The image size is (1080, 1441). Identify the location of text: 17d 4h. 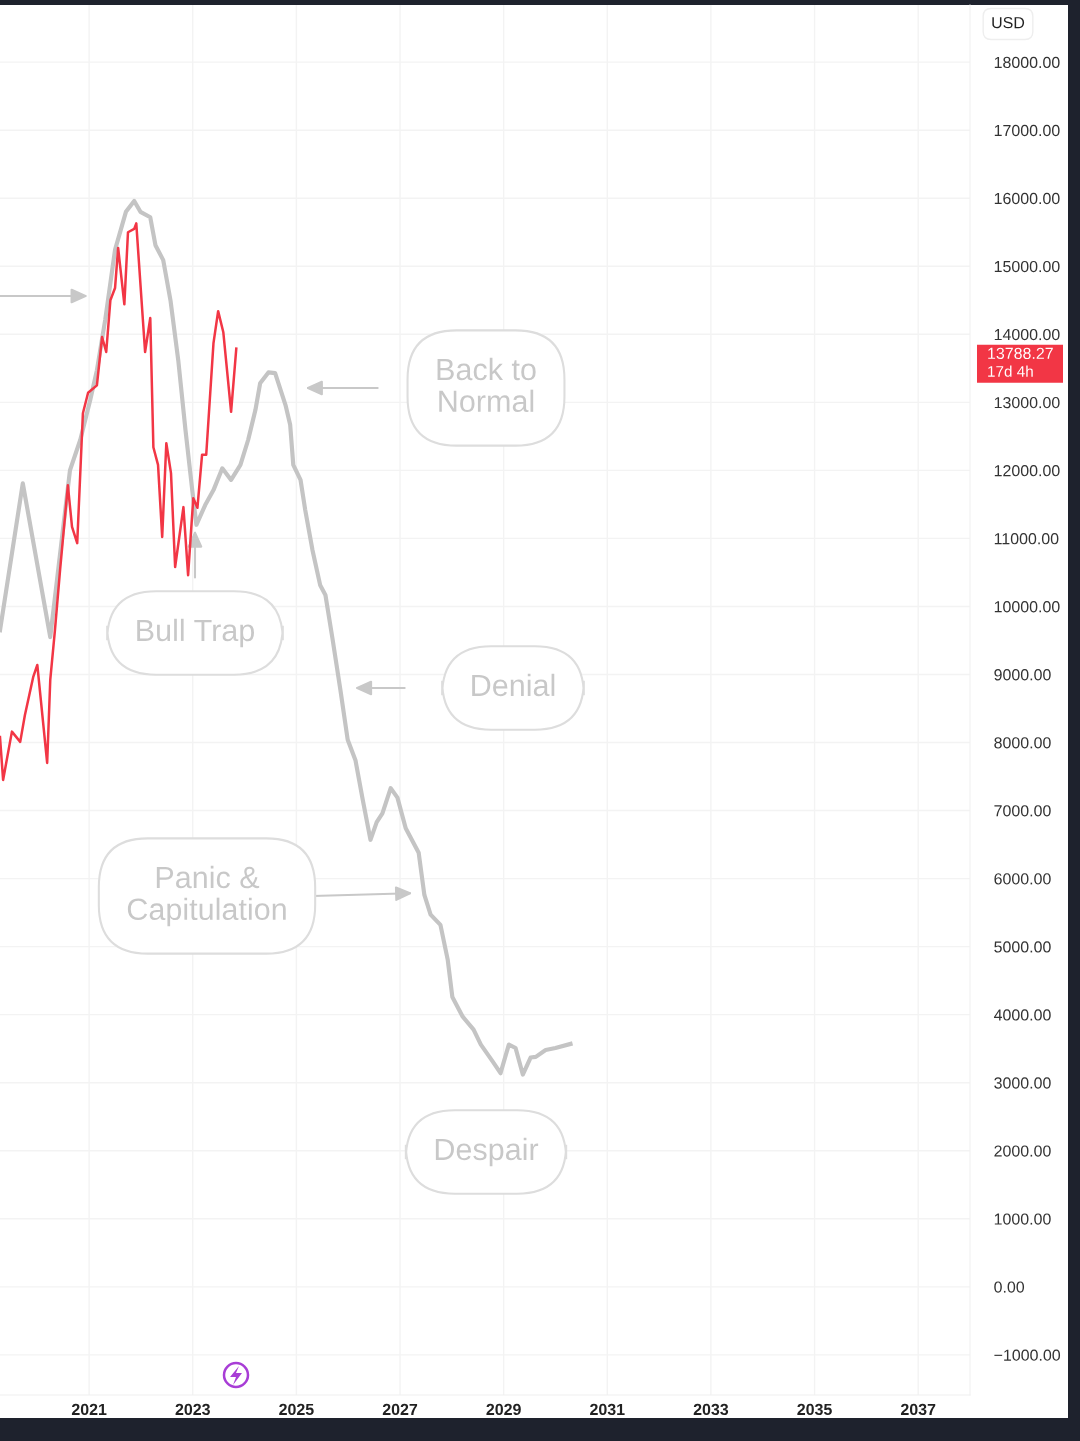
(1010, 371).